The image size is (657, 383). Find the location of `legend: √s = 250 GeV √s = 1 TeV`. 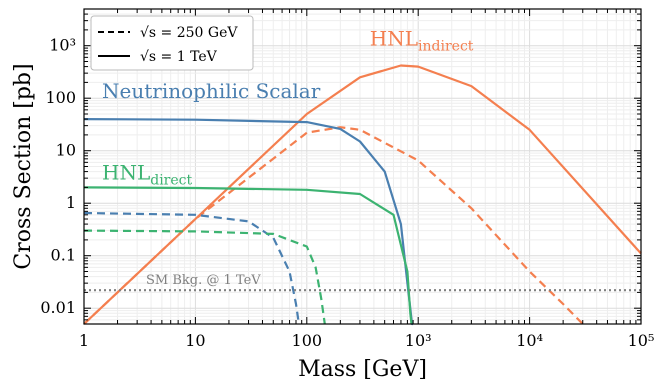

legend: √s = 250 GeV √s = 1 TeV is located at coordinates (172, 43).